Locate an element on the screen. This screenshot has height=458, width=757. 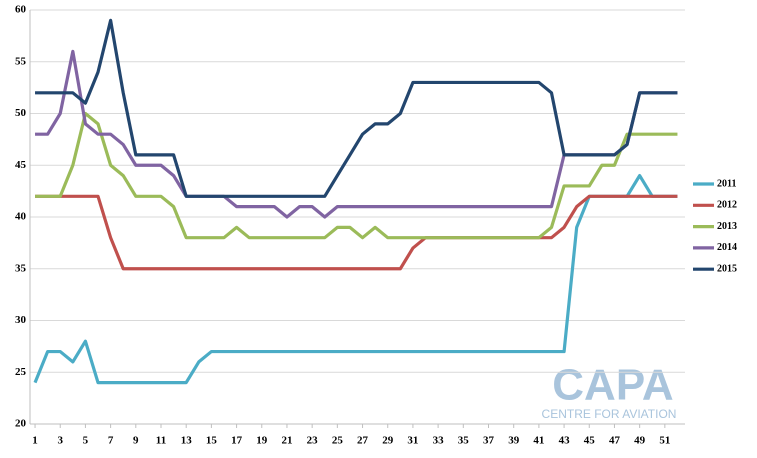
x-tick-label: 25 is located at coordinates (338, 441).